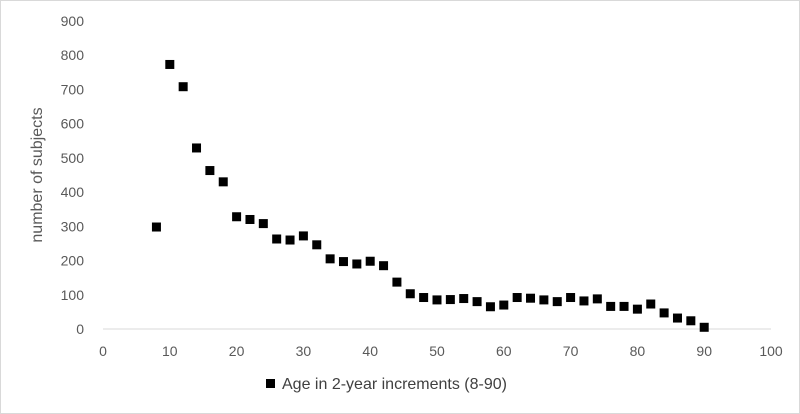 The image size is (800, 414). I want to click on x-tick-label: 60, so click(504, 351).